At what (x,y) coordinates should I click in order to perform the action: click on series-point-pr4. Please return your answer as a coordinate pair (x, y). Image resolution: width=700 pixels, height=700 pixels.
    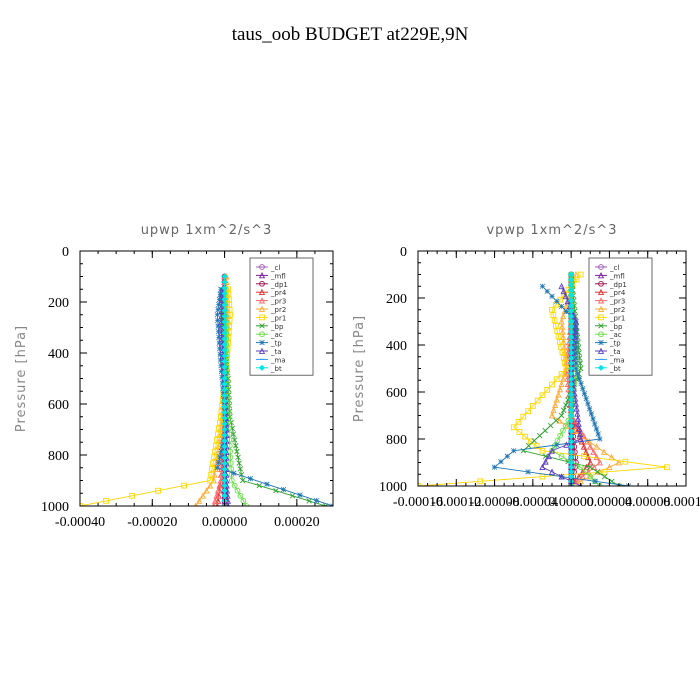
    Looking at the image, I should click on (584, 446).